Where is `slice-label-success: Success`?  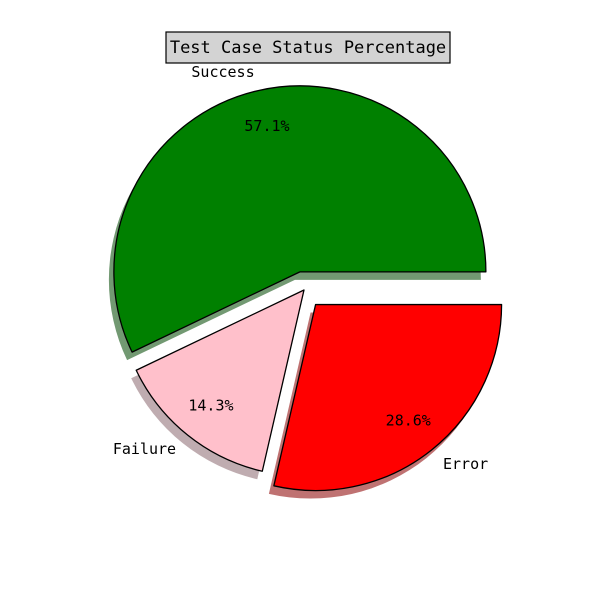 slice-label-success: Success is located at coordinates (222, 72).